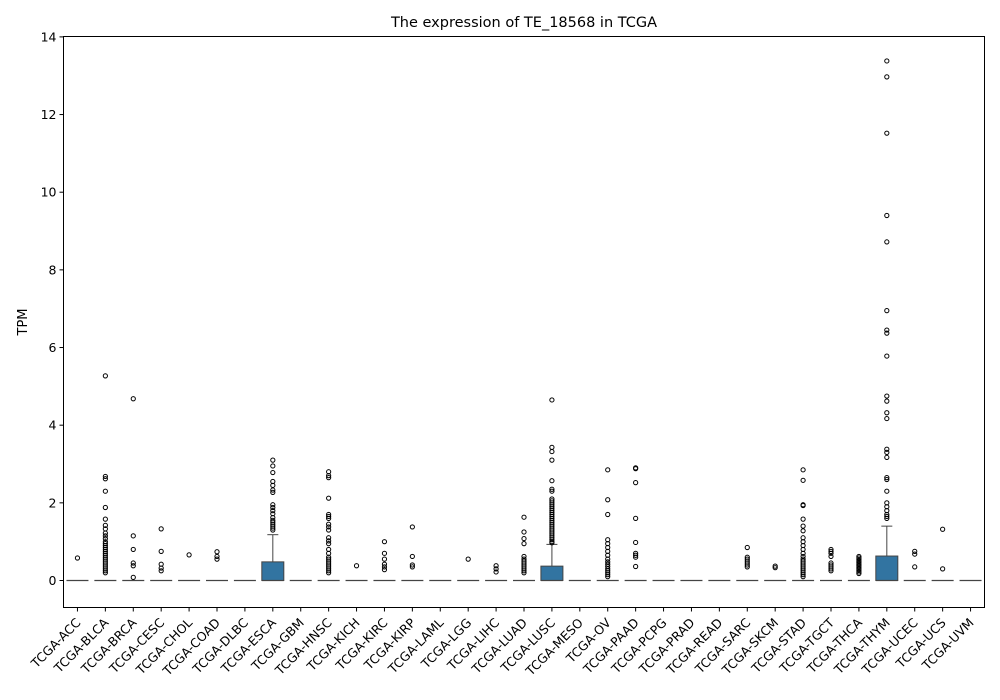 Image resolution: width=1000 pixels, height=700 pixels. Describe the element at coordinates (53, 269) in the screenshot. I see `y-tick-label: 8` at that location.